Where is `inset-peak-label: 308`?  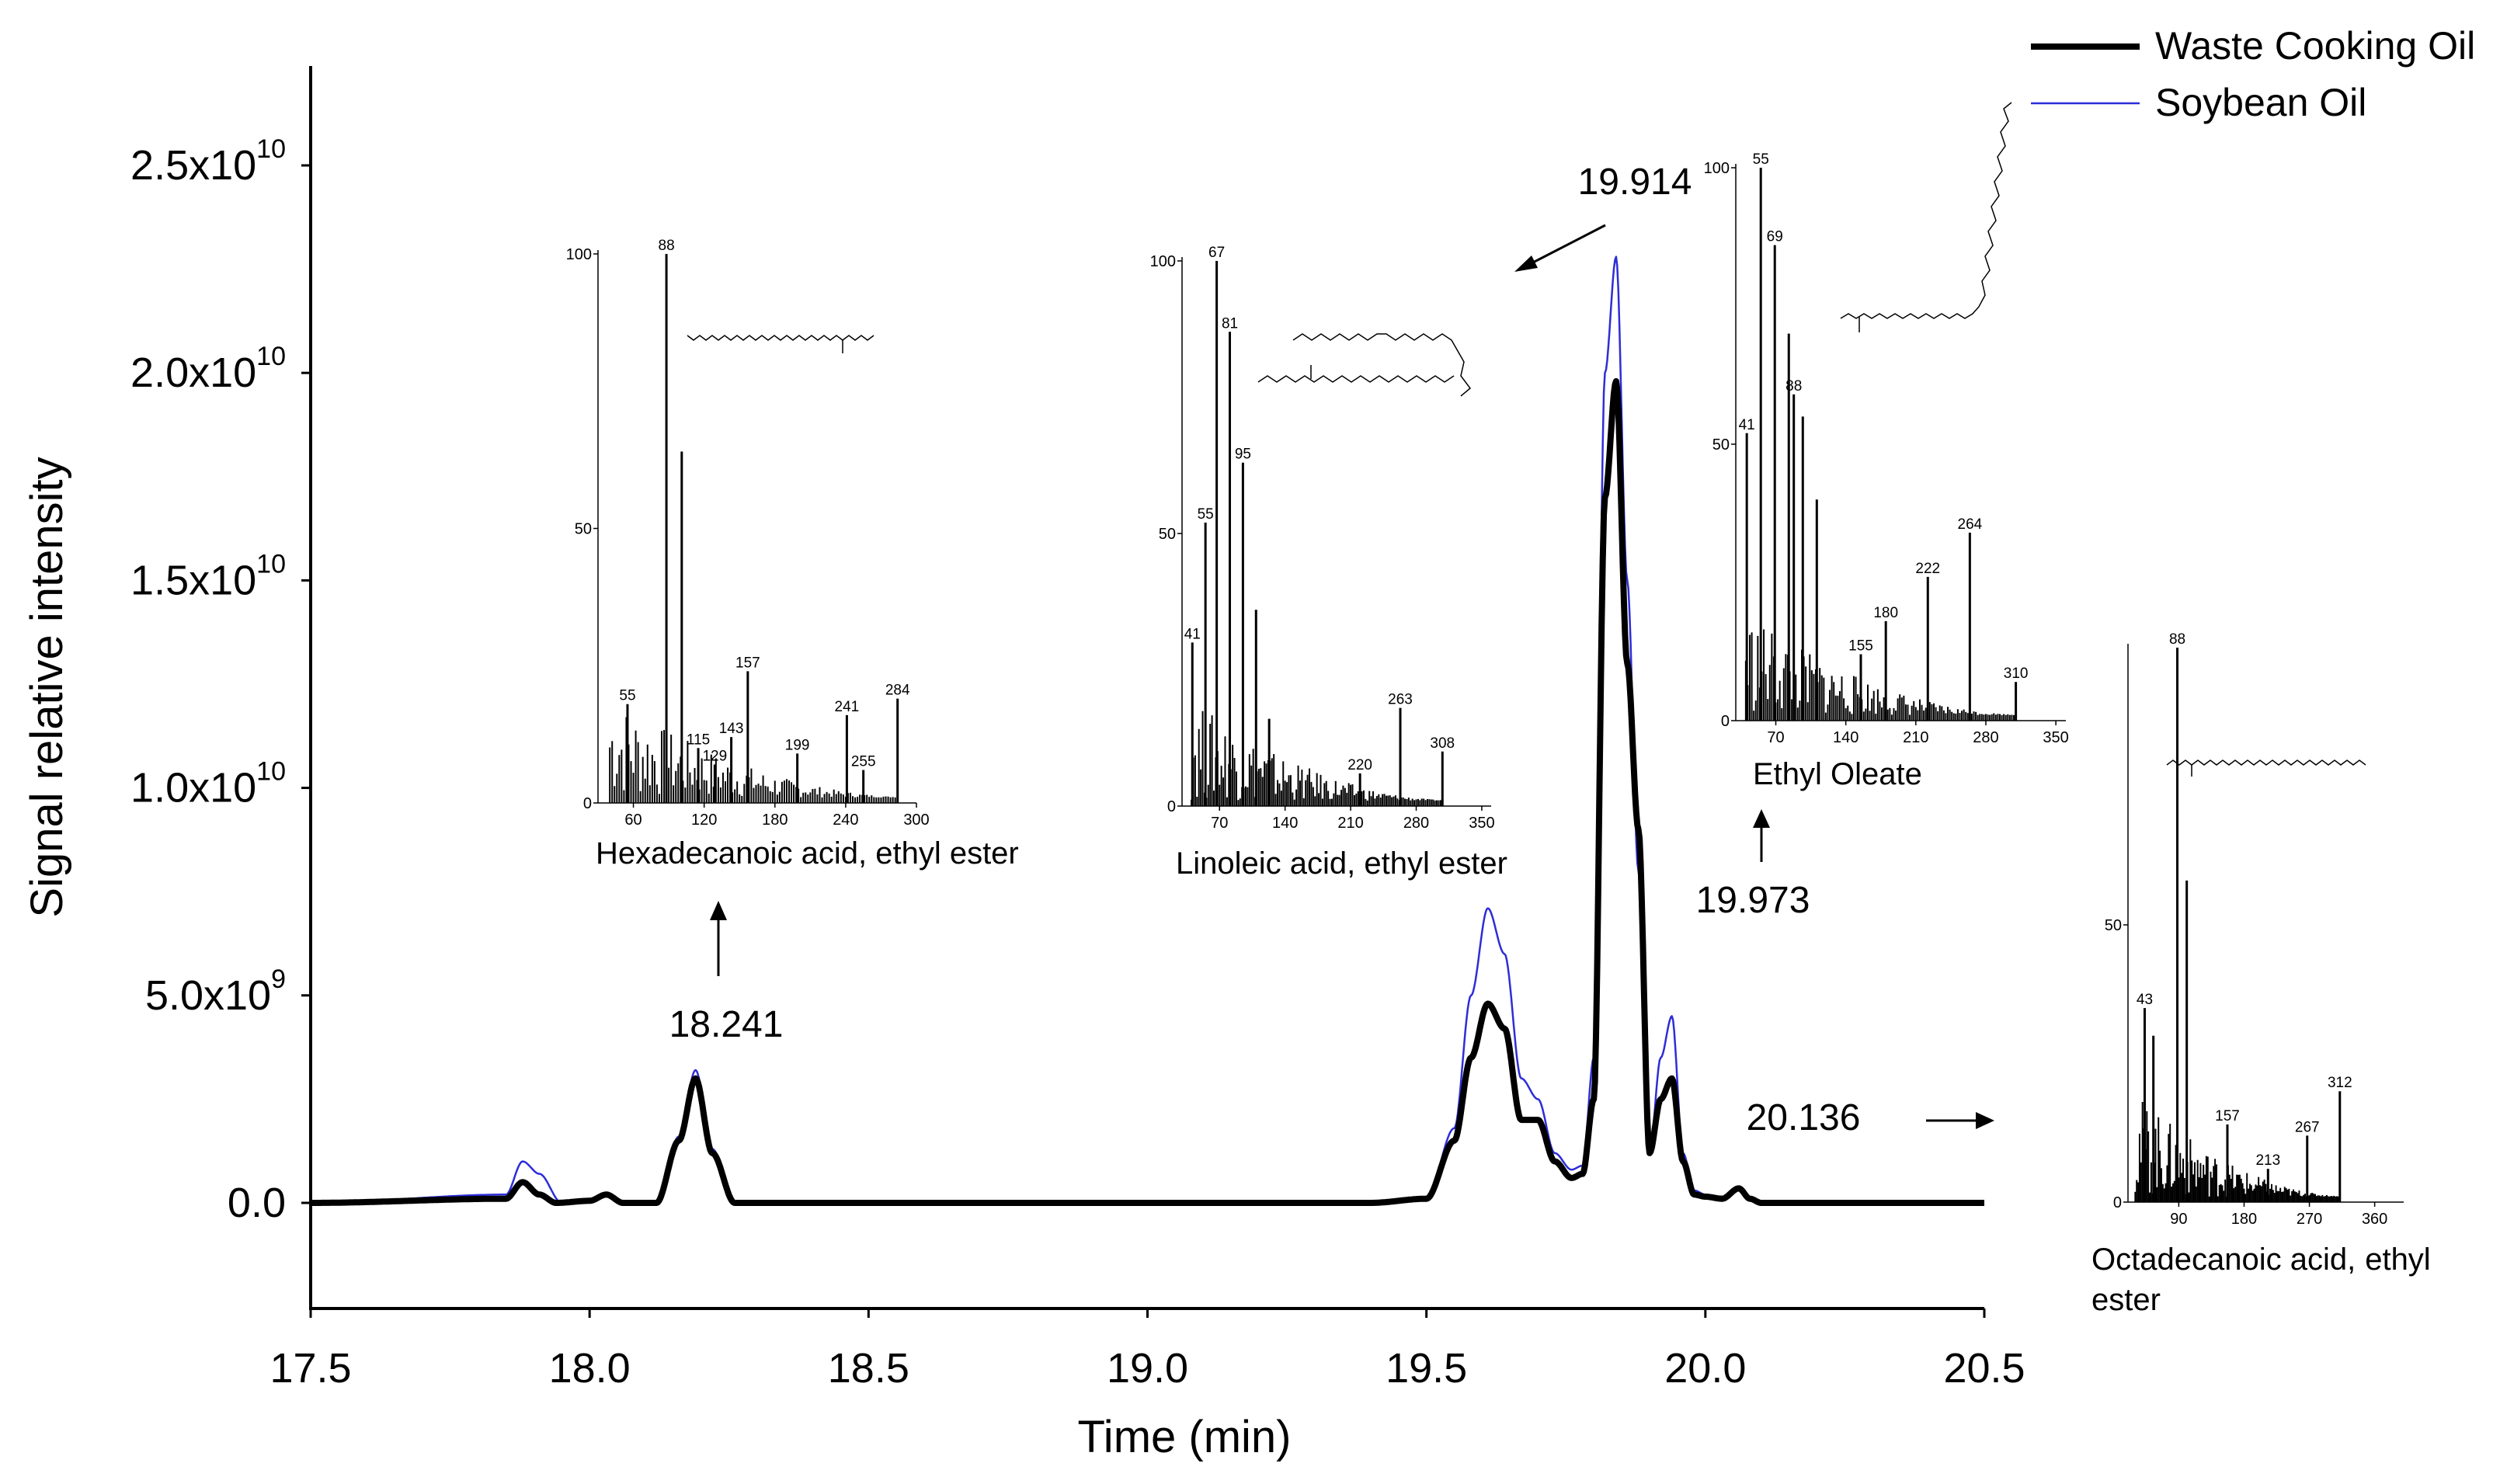
inset-peak-label: 308 is located at coordinates (1442, 743).